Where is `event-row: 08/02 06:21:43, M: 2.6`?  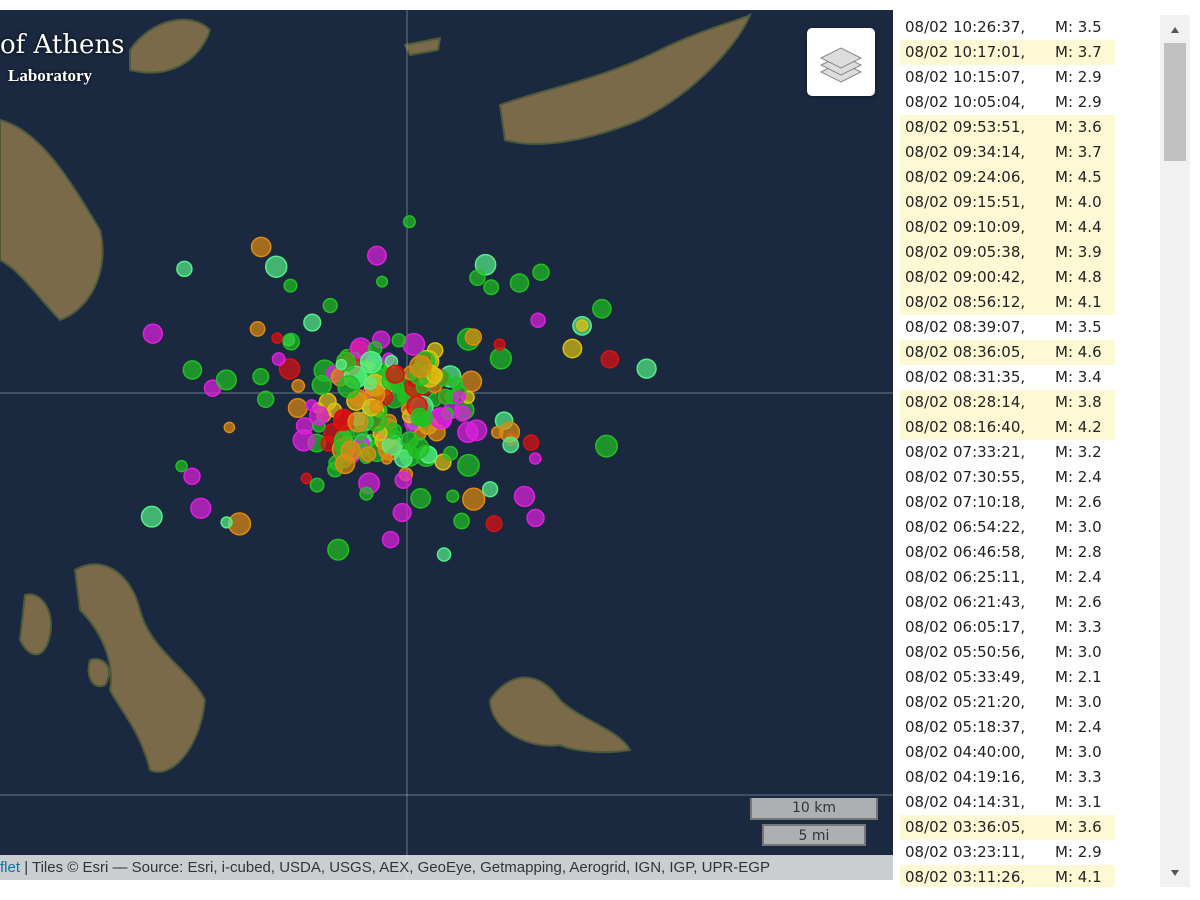
event-row: 08/02 06:21:43, M: 2.6 is located at coordinates (1007, 602).